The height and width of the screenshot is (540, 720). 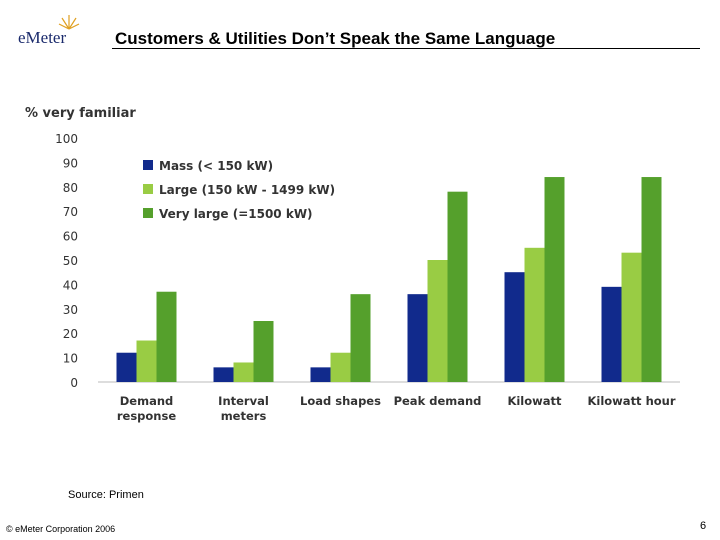 I want to click on y-tick-label: 90, so click(x=70, y=163).